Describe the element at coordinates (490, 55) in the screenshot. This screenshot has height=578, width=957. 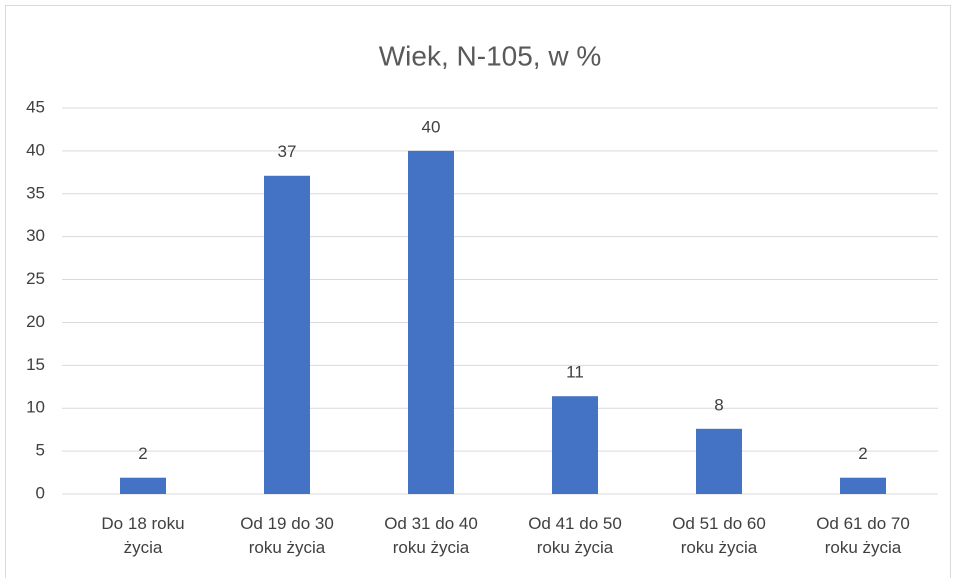
I see `chart-title: Wiek, N-105, w %` at that location.